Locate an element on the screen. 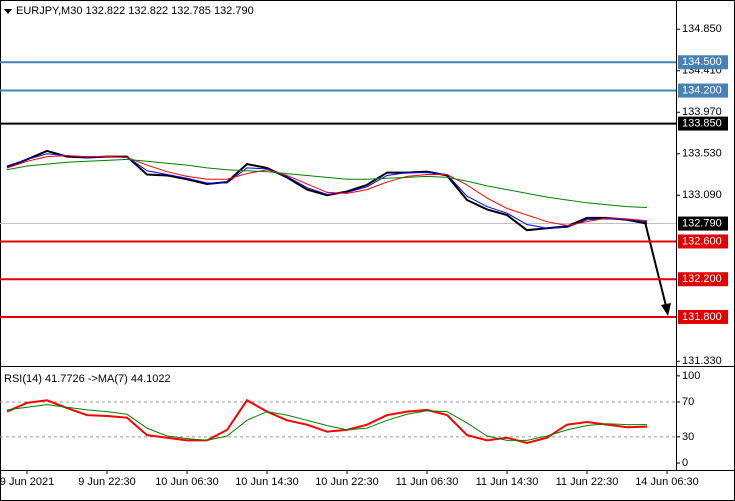 The width and height of the screenshot is (735, 501). level-label: 131.800 is located at coordinates (702, 317).